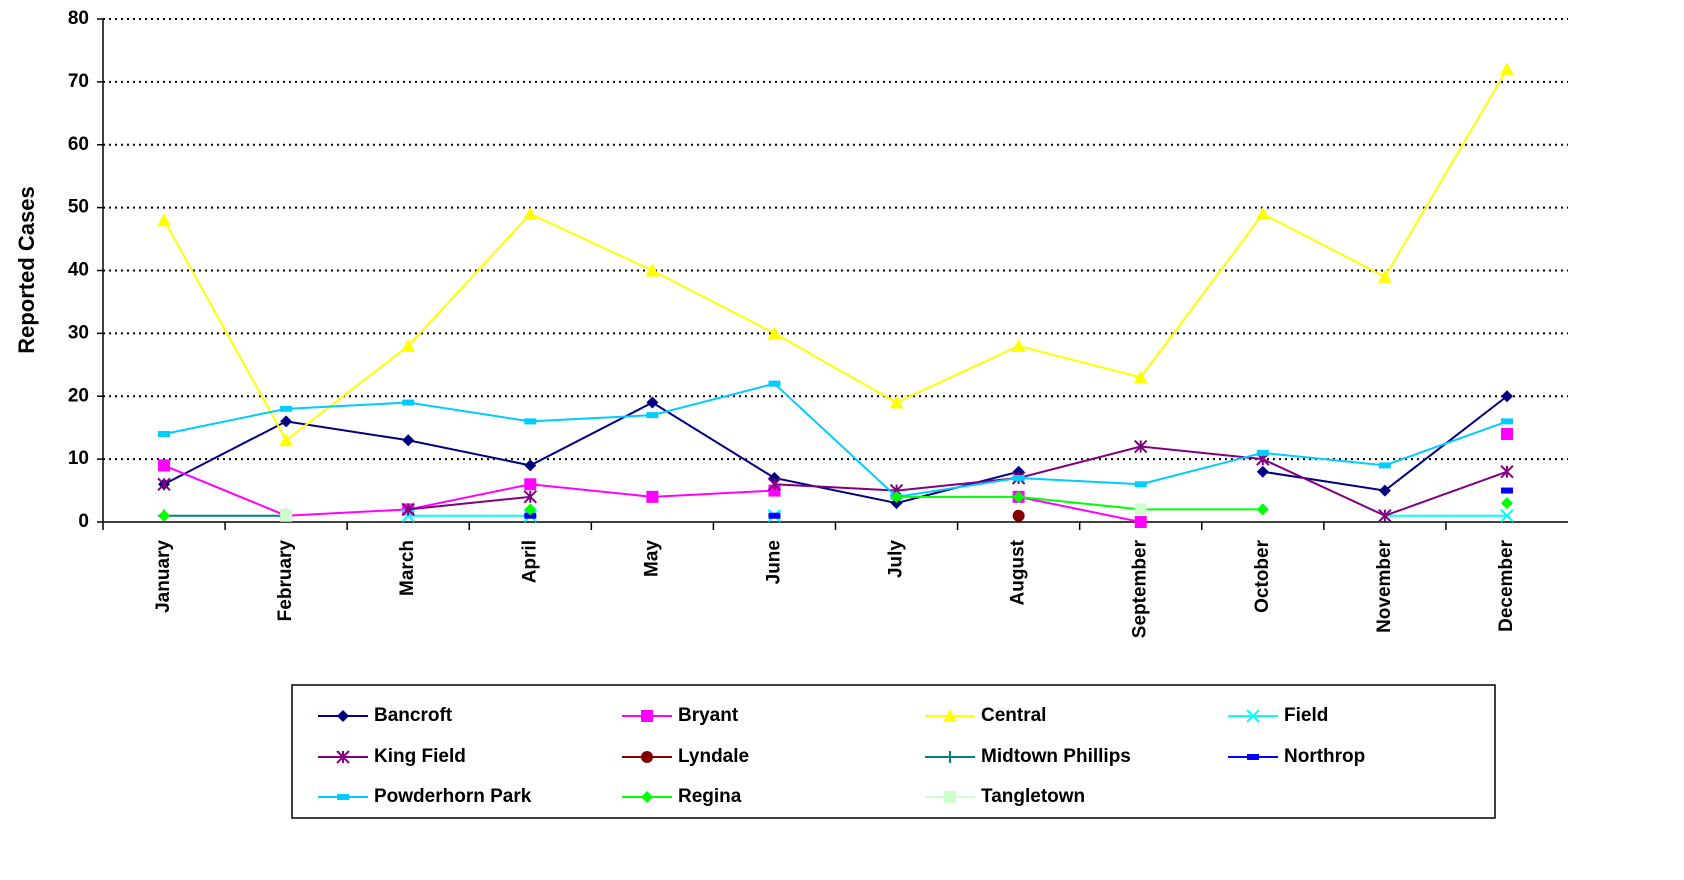 This screenshot has width=1684, height=880. What do you see at coordinates (407, 568) in the screenshot?
I see `x-tick-label: March` at bounding box center [407, 568].